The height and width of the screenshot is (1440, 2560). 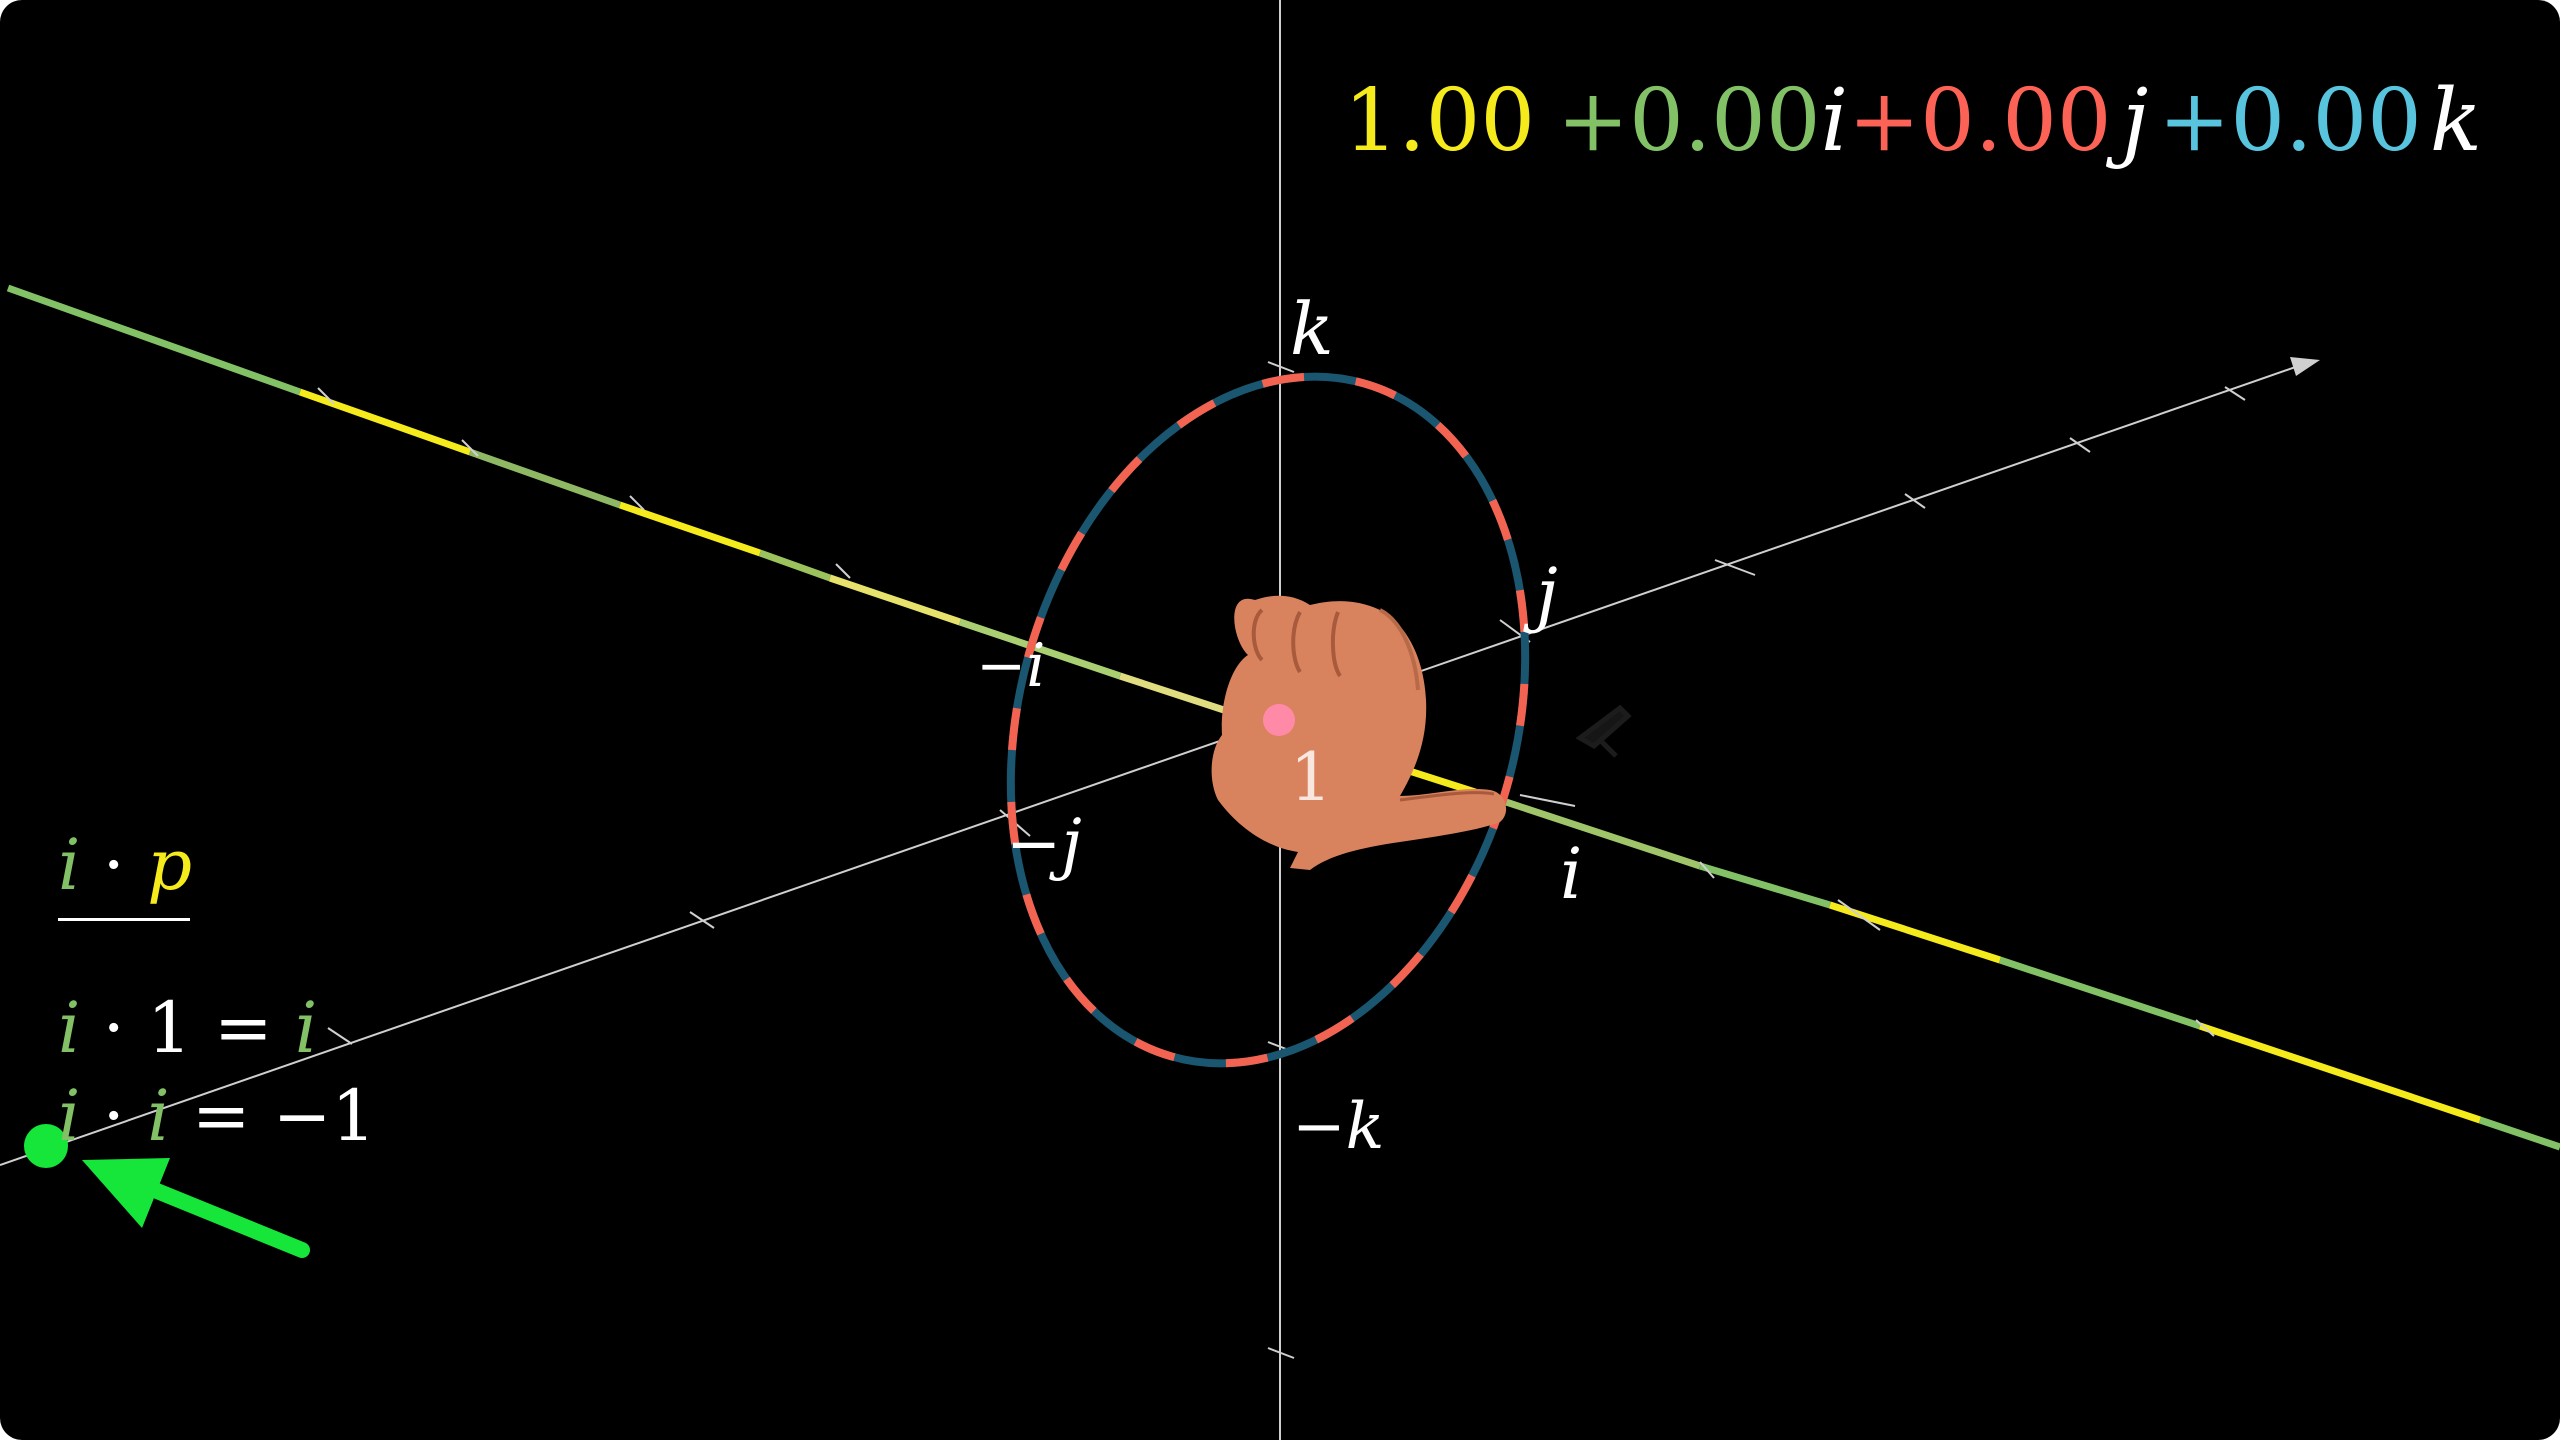 I want to click on label-i: i, so click(x=1571, y=874).